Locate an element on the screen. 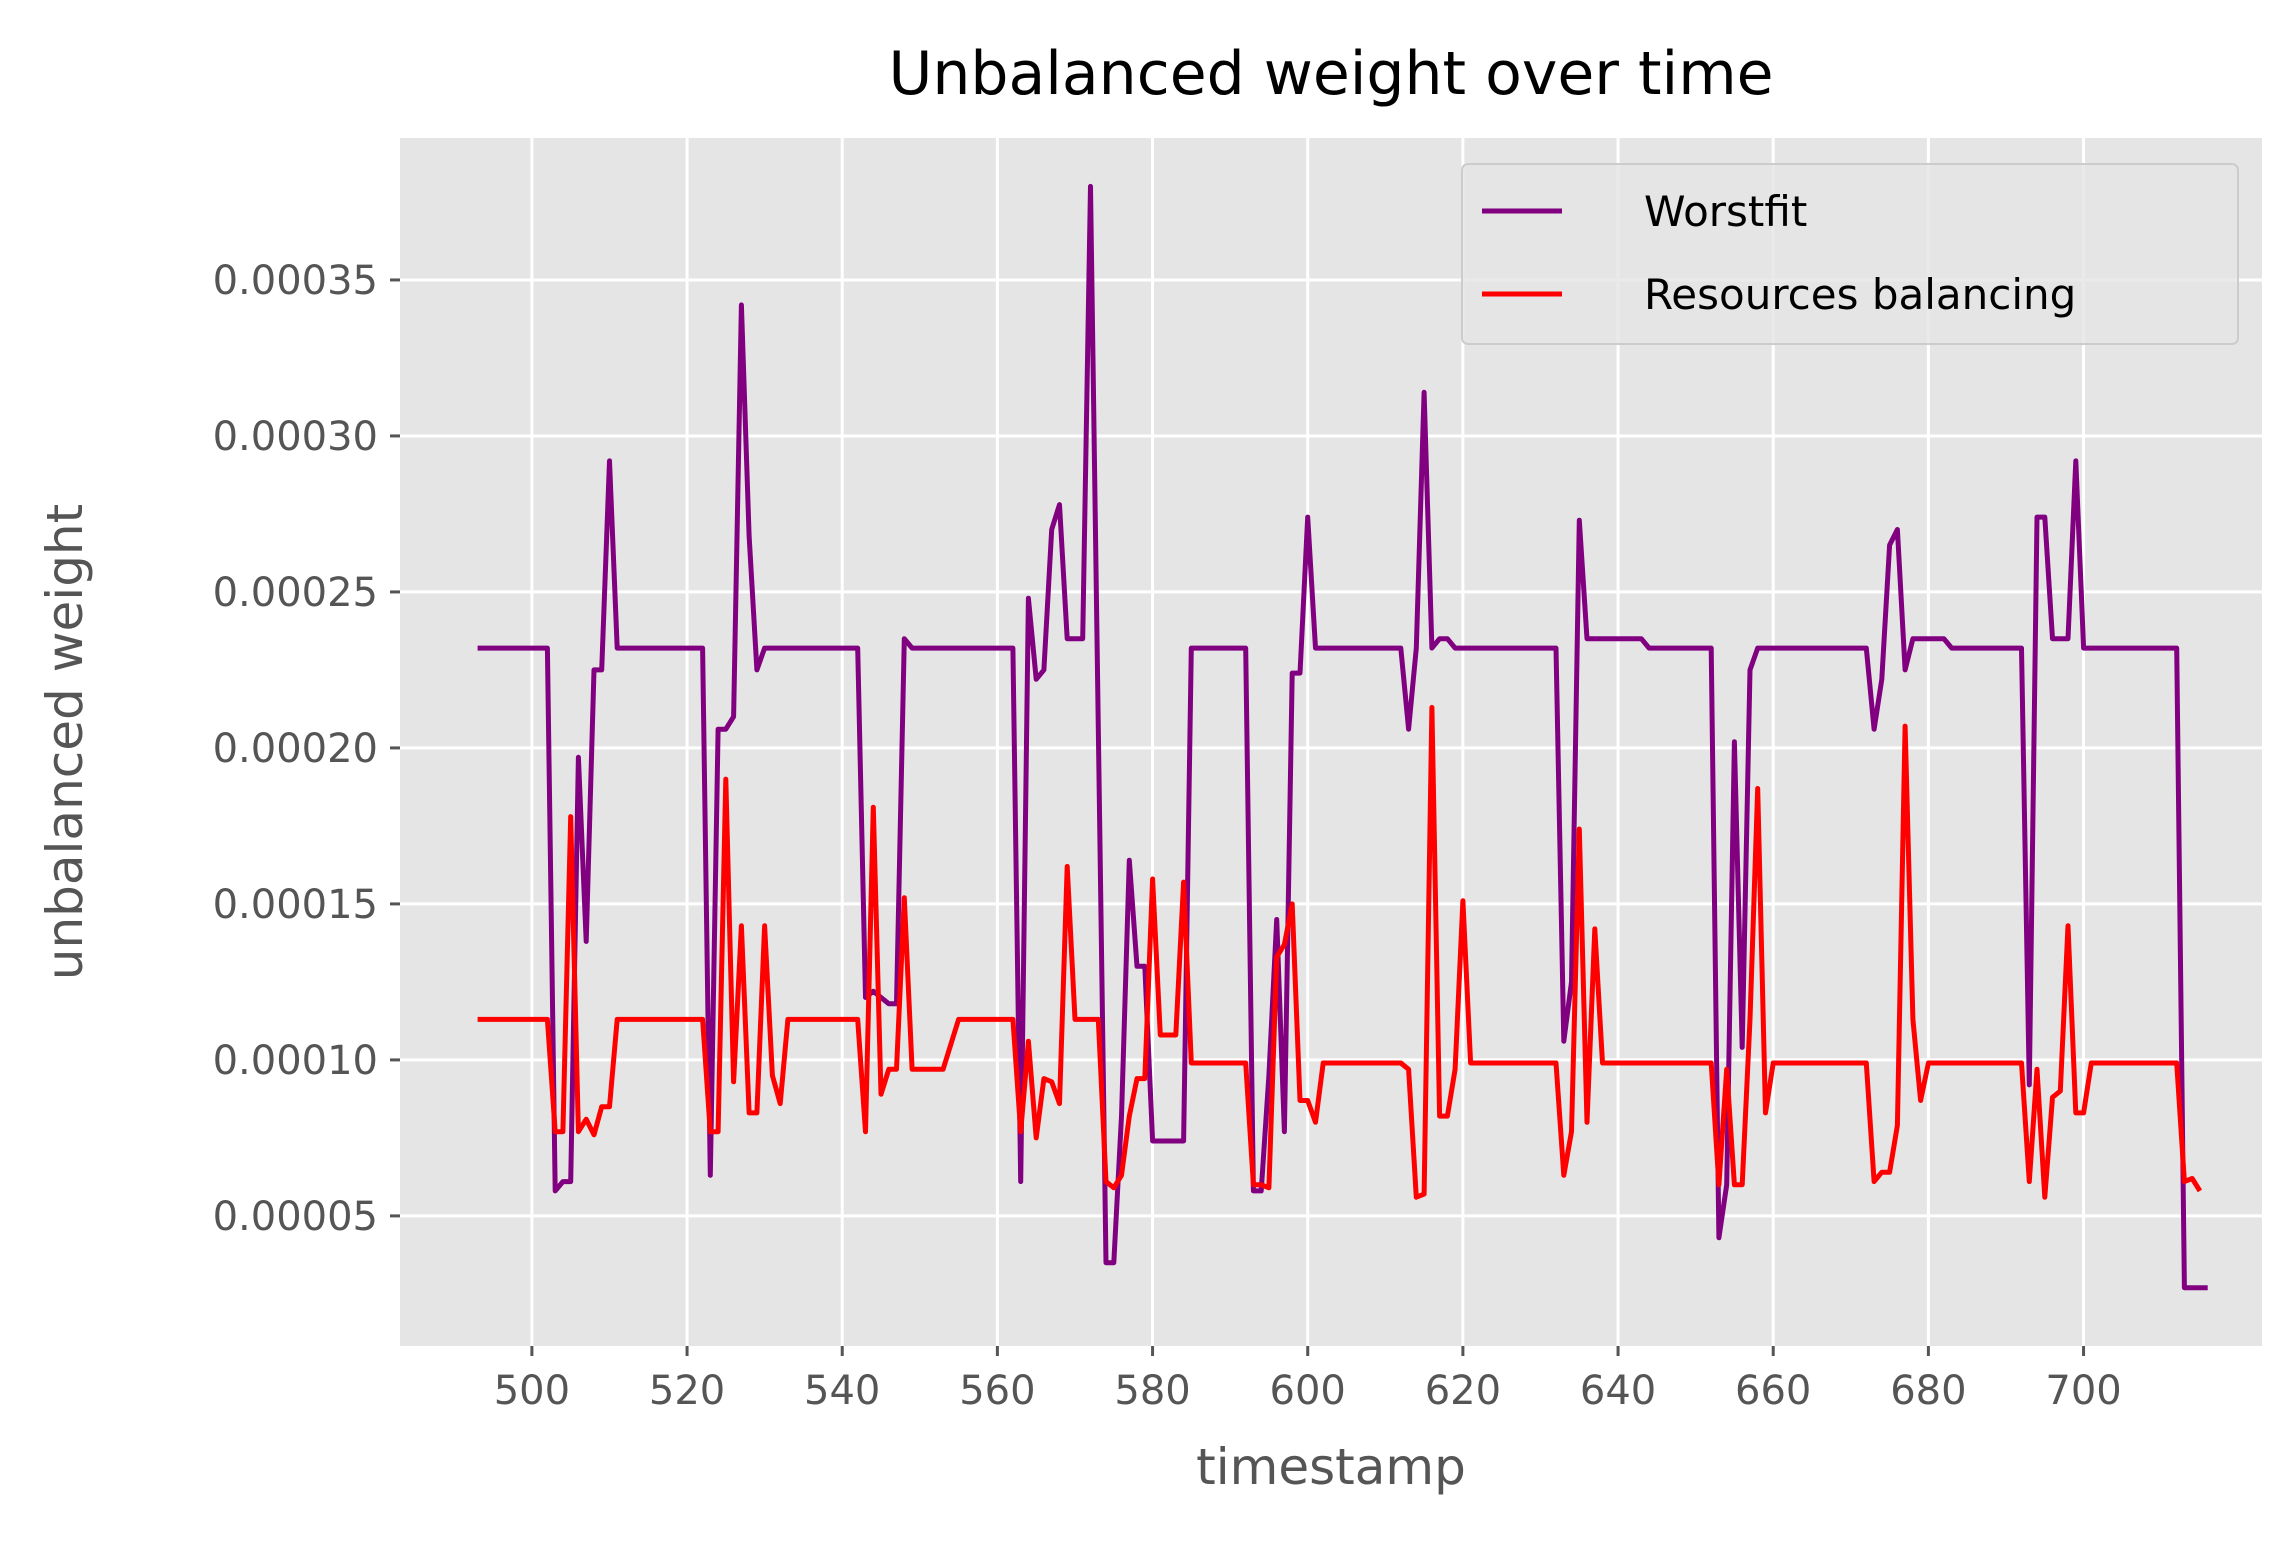 The width and height of the screenshot is (2295, 1561). x-tick-label: 600 is located at coordinates (1308, 1391).